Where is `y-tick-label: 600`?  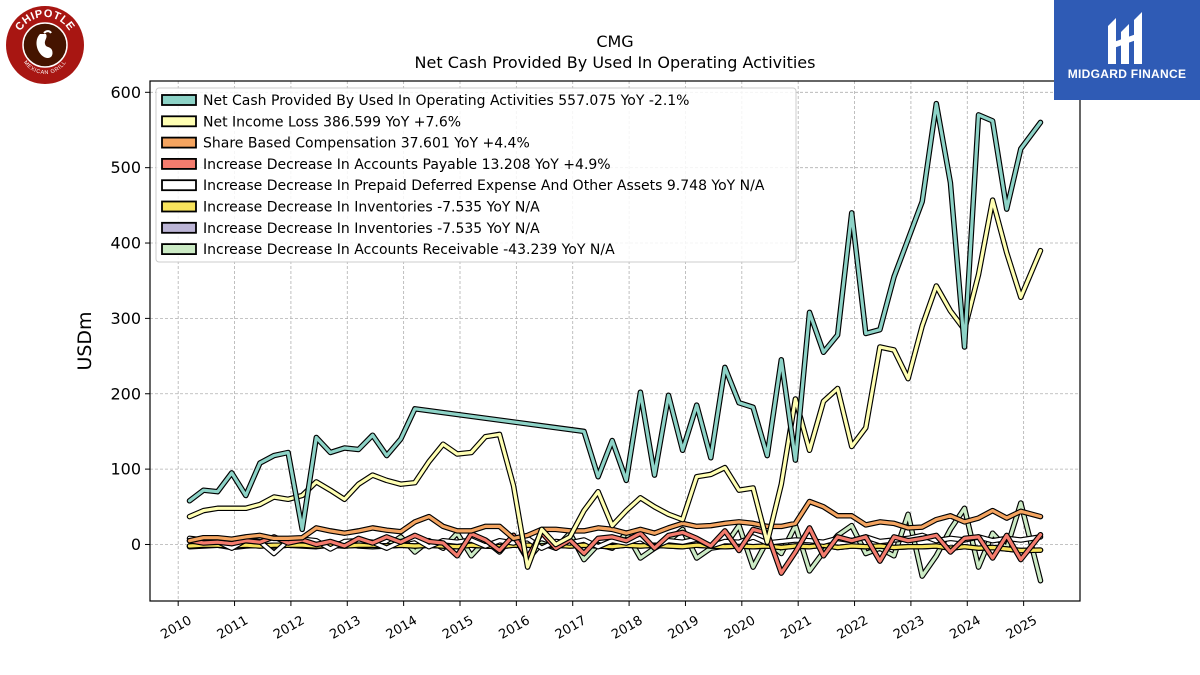
y-tick-label: 600 is located at coordinates (125, 92).